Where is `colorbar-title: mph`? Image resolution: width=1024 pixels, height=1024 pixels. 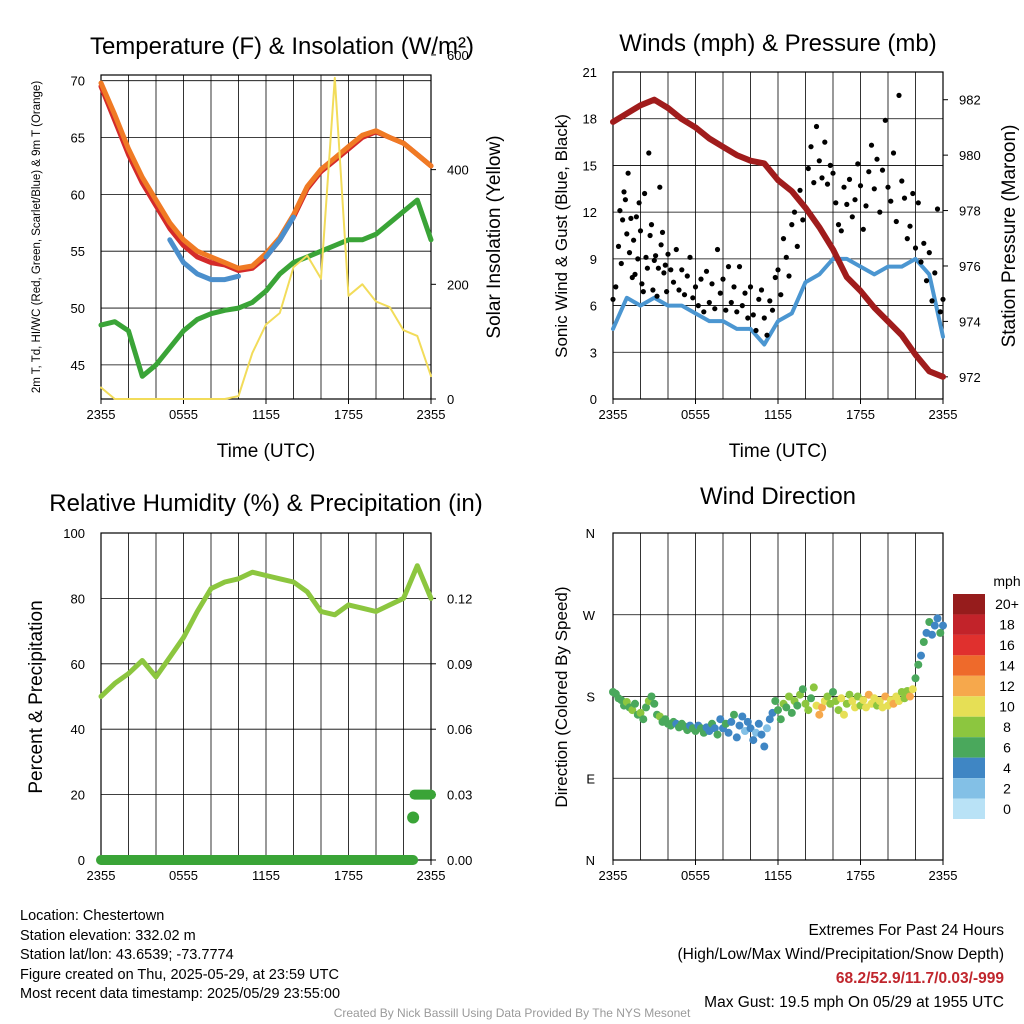
colorbar-title: mph is located at coordinates (1006, 581).